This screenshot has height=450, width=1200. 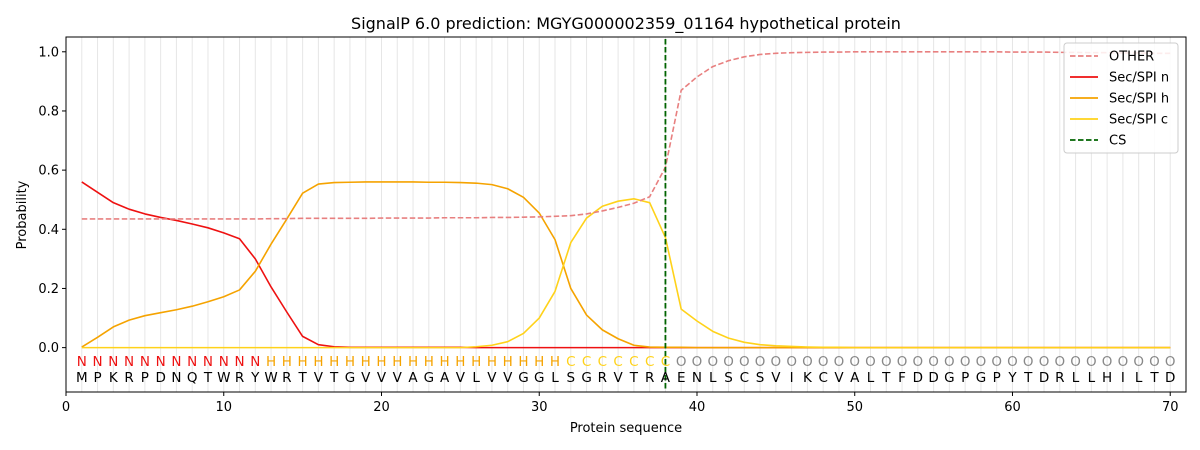 I want to click on x-tick-label: 60, so click(x=1012, y=407).